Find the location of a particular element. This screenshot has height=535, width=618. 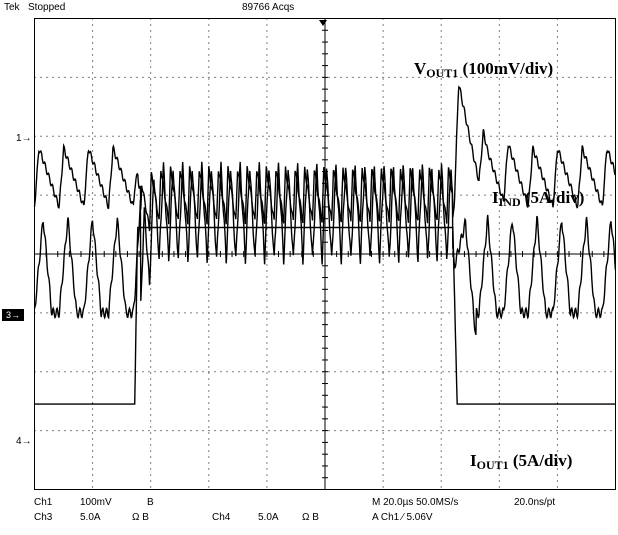

ch4-label: Ch4 is located at coordinates (221, 517).